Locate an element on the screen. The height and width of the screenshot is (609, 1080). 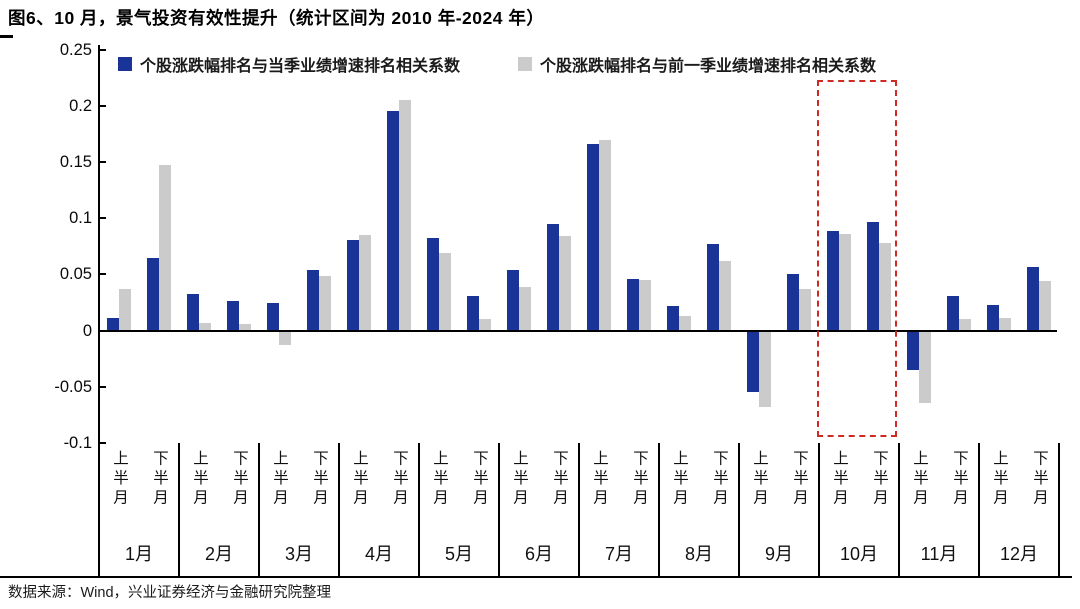
y-axis-tick-label: 0.15 is located at coordinates (75, 162).